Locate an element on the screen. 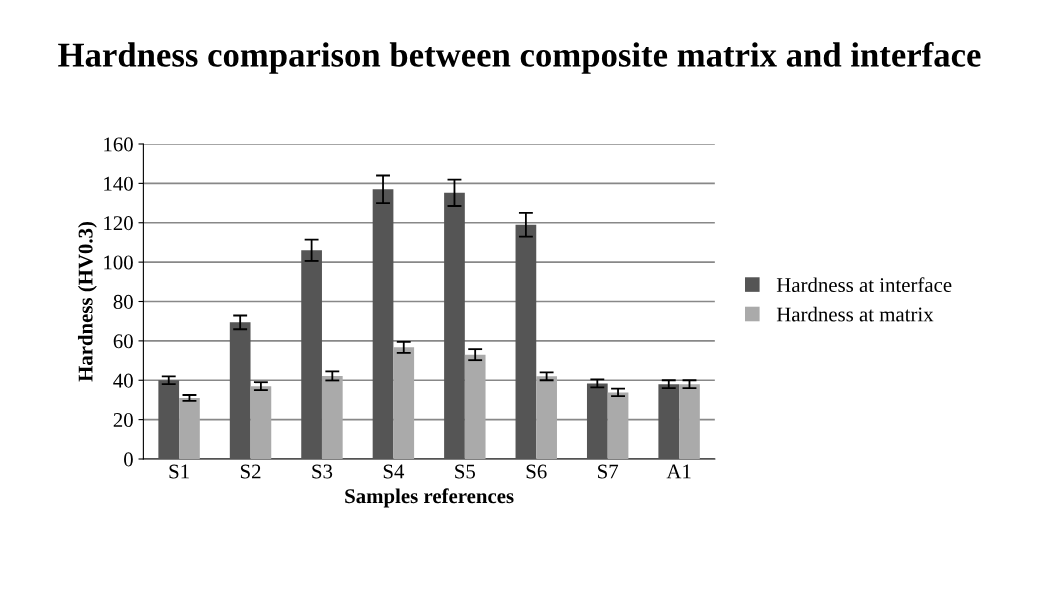 The height and width of the screenshot is (600, 1039). y-tick-label: 140 is located at coordinates (118, 183).